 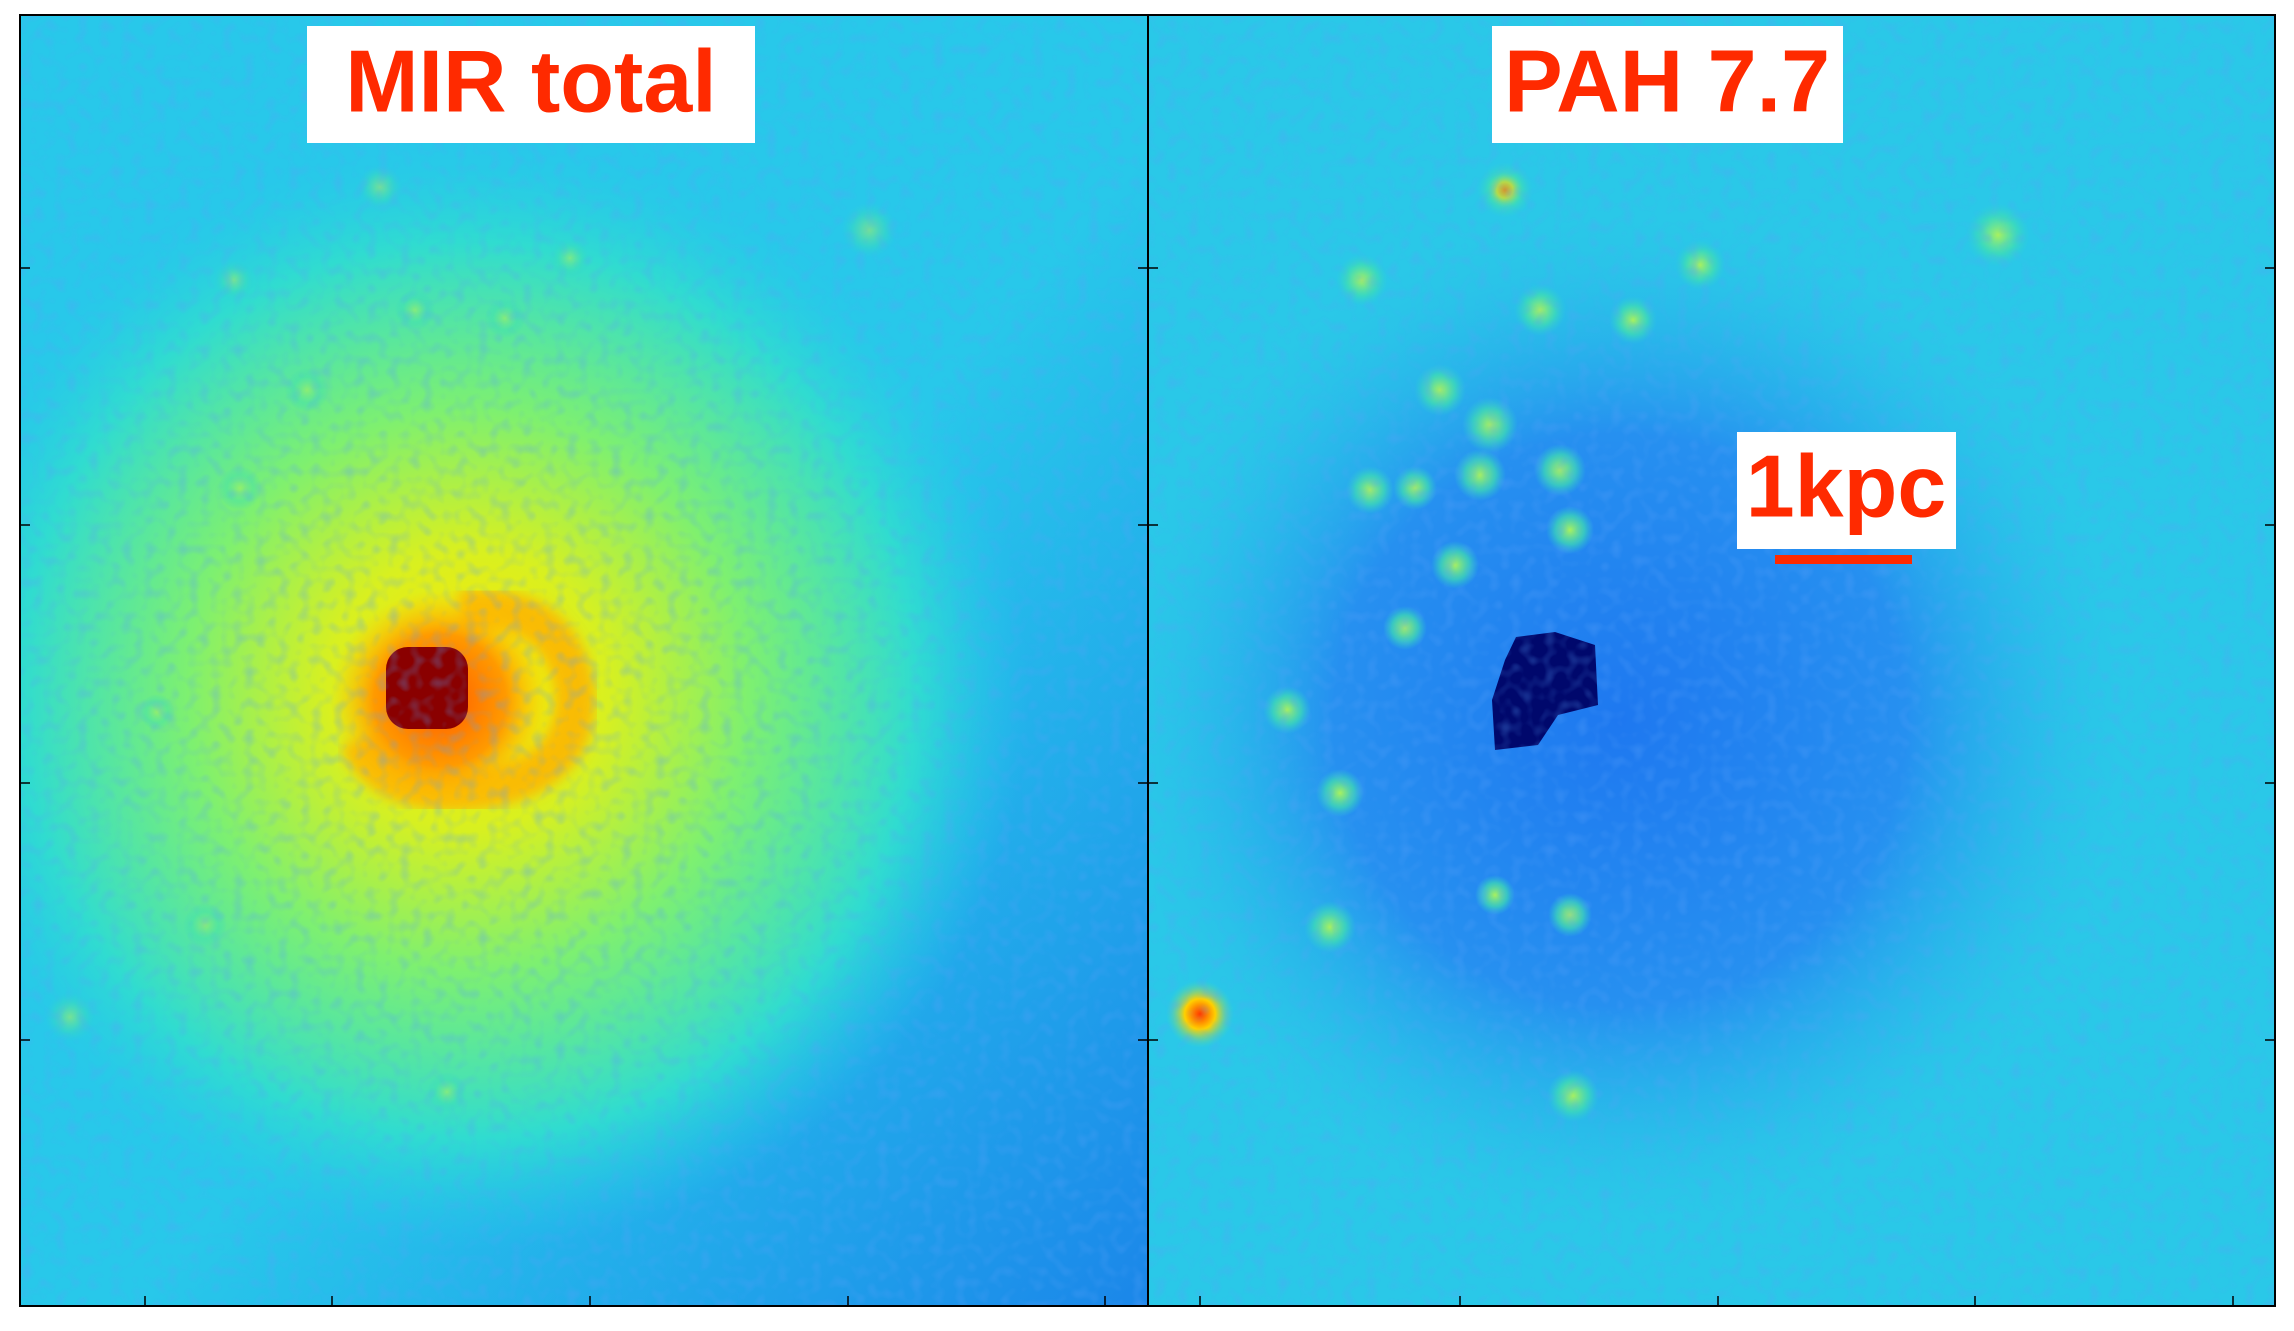 I want to click on scale-bar-label: 1kpc, so click(x=1846, y=485).